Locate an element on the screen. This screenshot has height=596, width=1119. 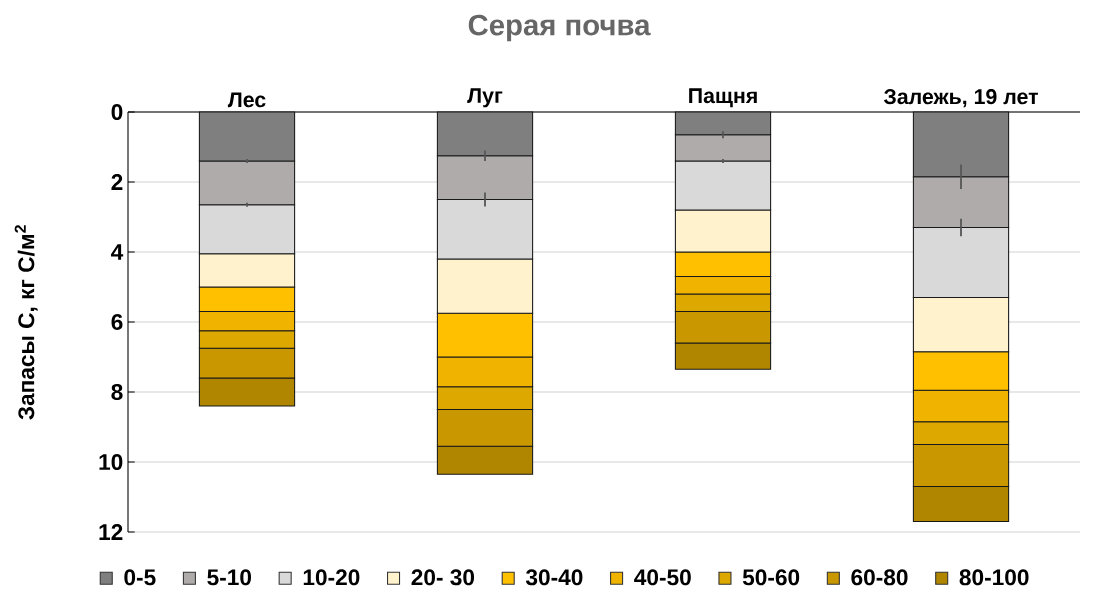
legend-label: 5-10 is located at coordinates (229, 577).